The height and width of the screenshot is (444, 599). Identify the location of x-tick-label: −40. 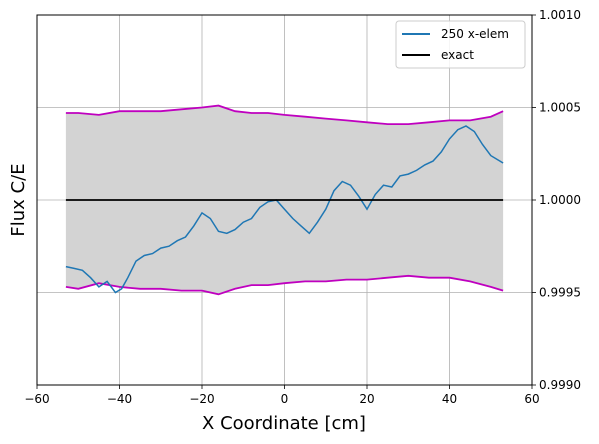
(119, 399).